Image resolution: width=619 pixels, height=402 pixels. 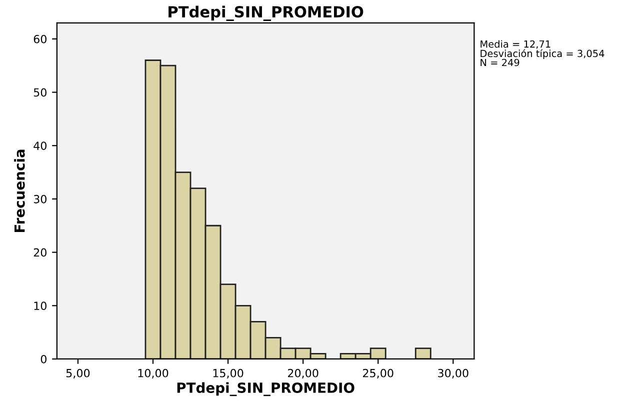 I want to click on x-tick-label: 30,00, so click(x=453, y=373).